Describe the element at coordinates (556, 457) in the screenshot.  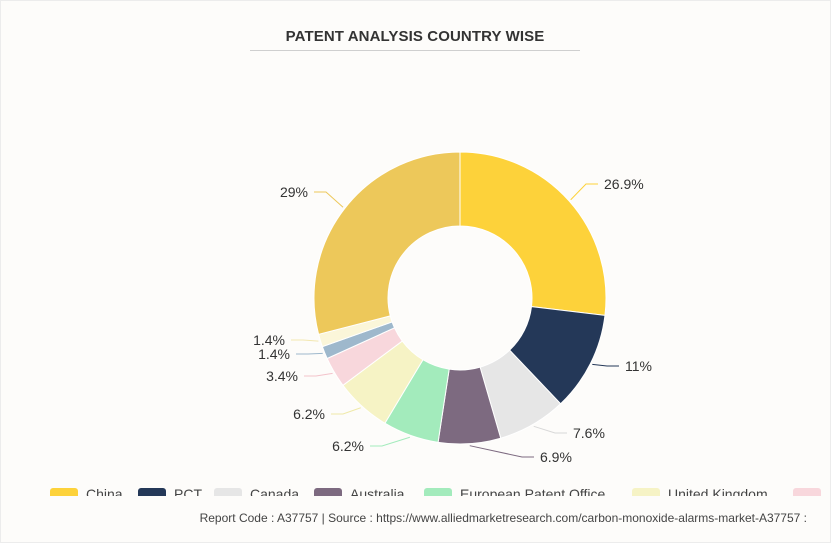
I see `data-label-3: 6.9%` at that location.